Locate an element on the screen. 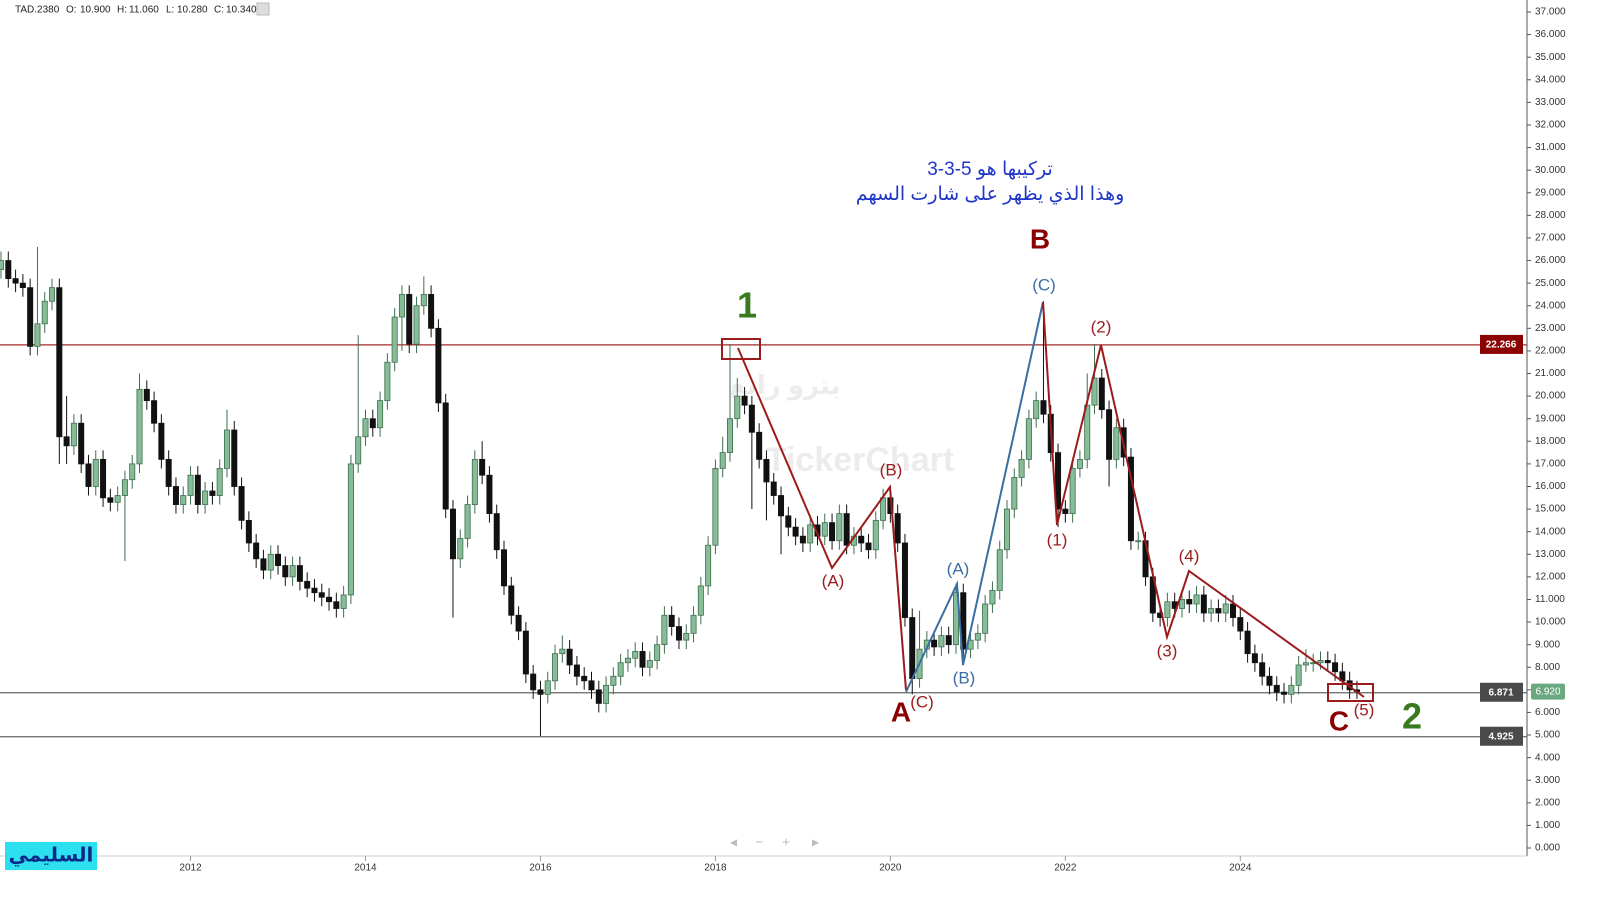  y-tick-label: 10.000 is located at coordinates (1550, 622).